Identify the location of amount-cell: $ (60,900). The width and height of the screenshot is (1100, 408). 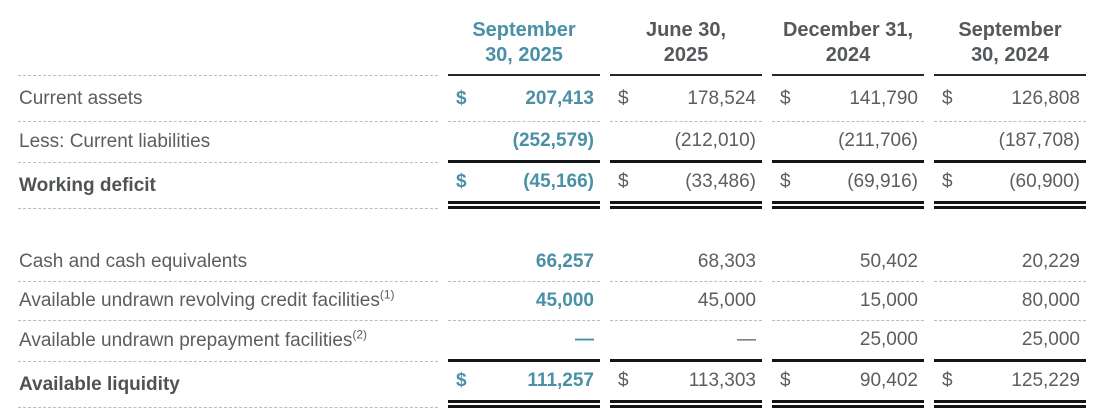
(1010, 186).